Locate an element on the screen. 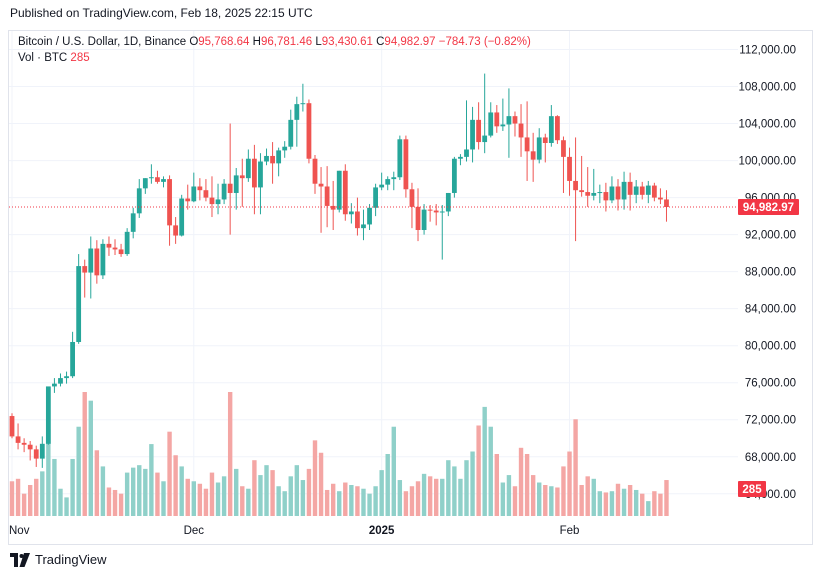  price-tick-label: 92,000.00 is located at coordinates (770, 236).